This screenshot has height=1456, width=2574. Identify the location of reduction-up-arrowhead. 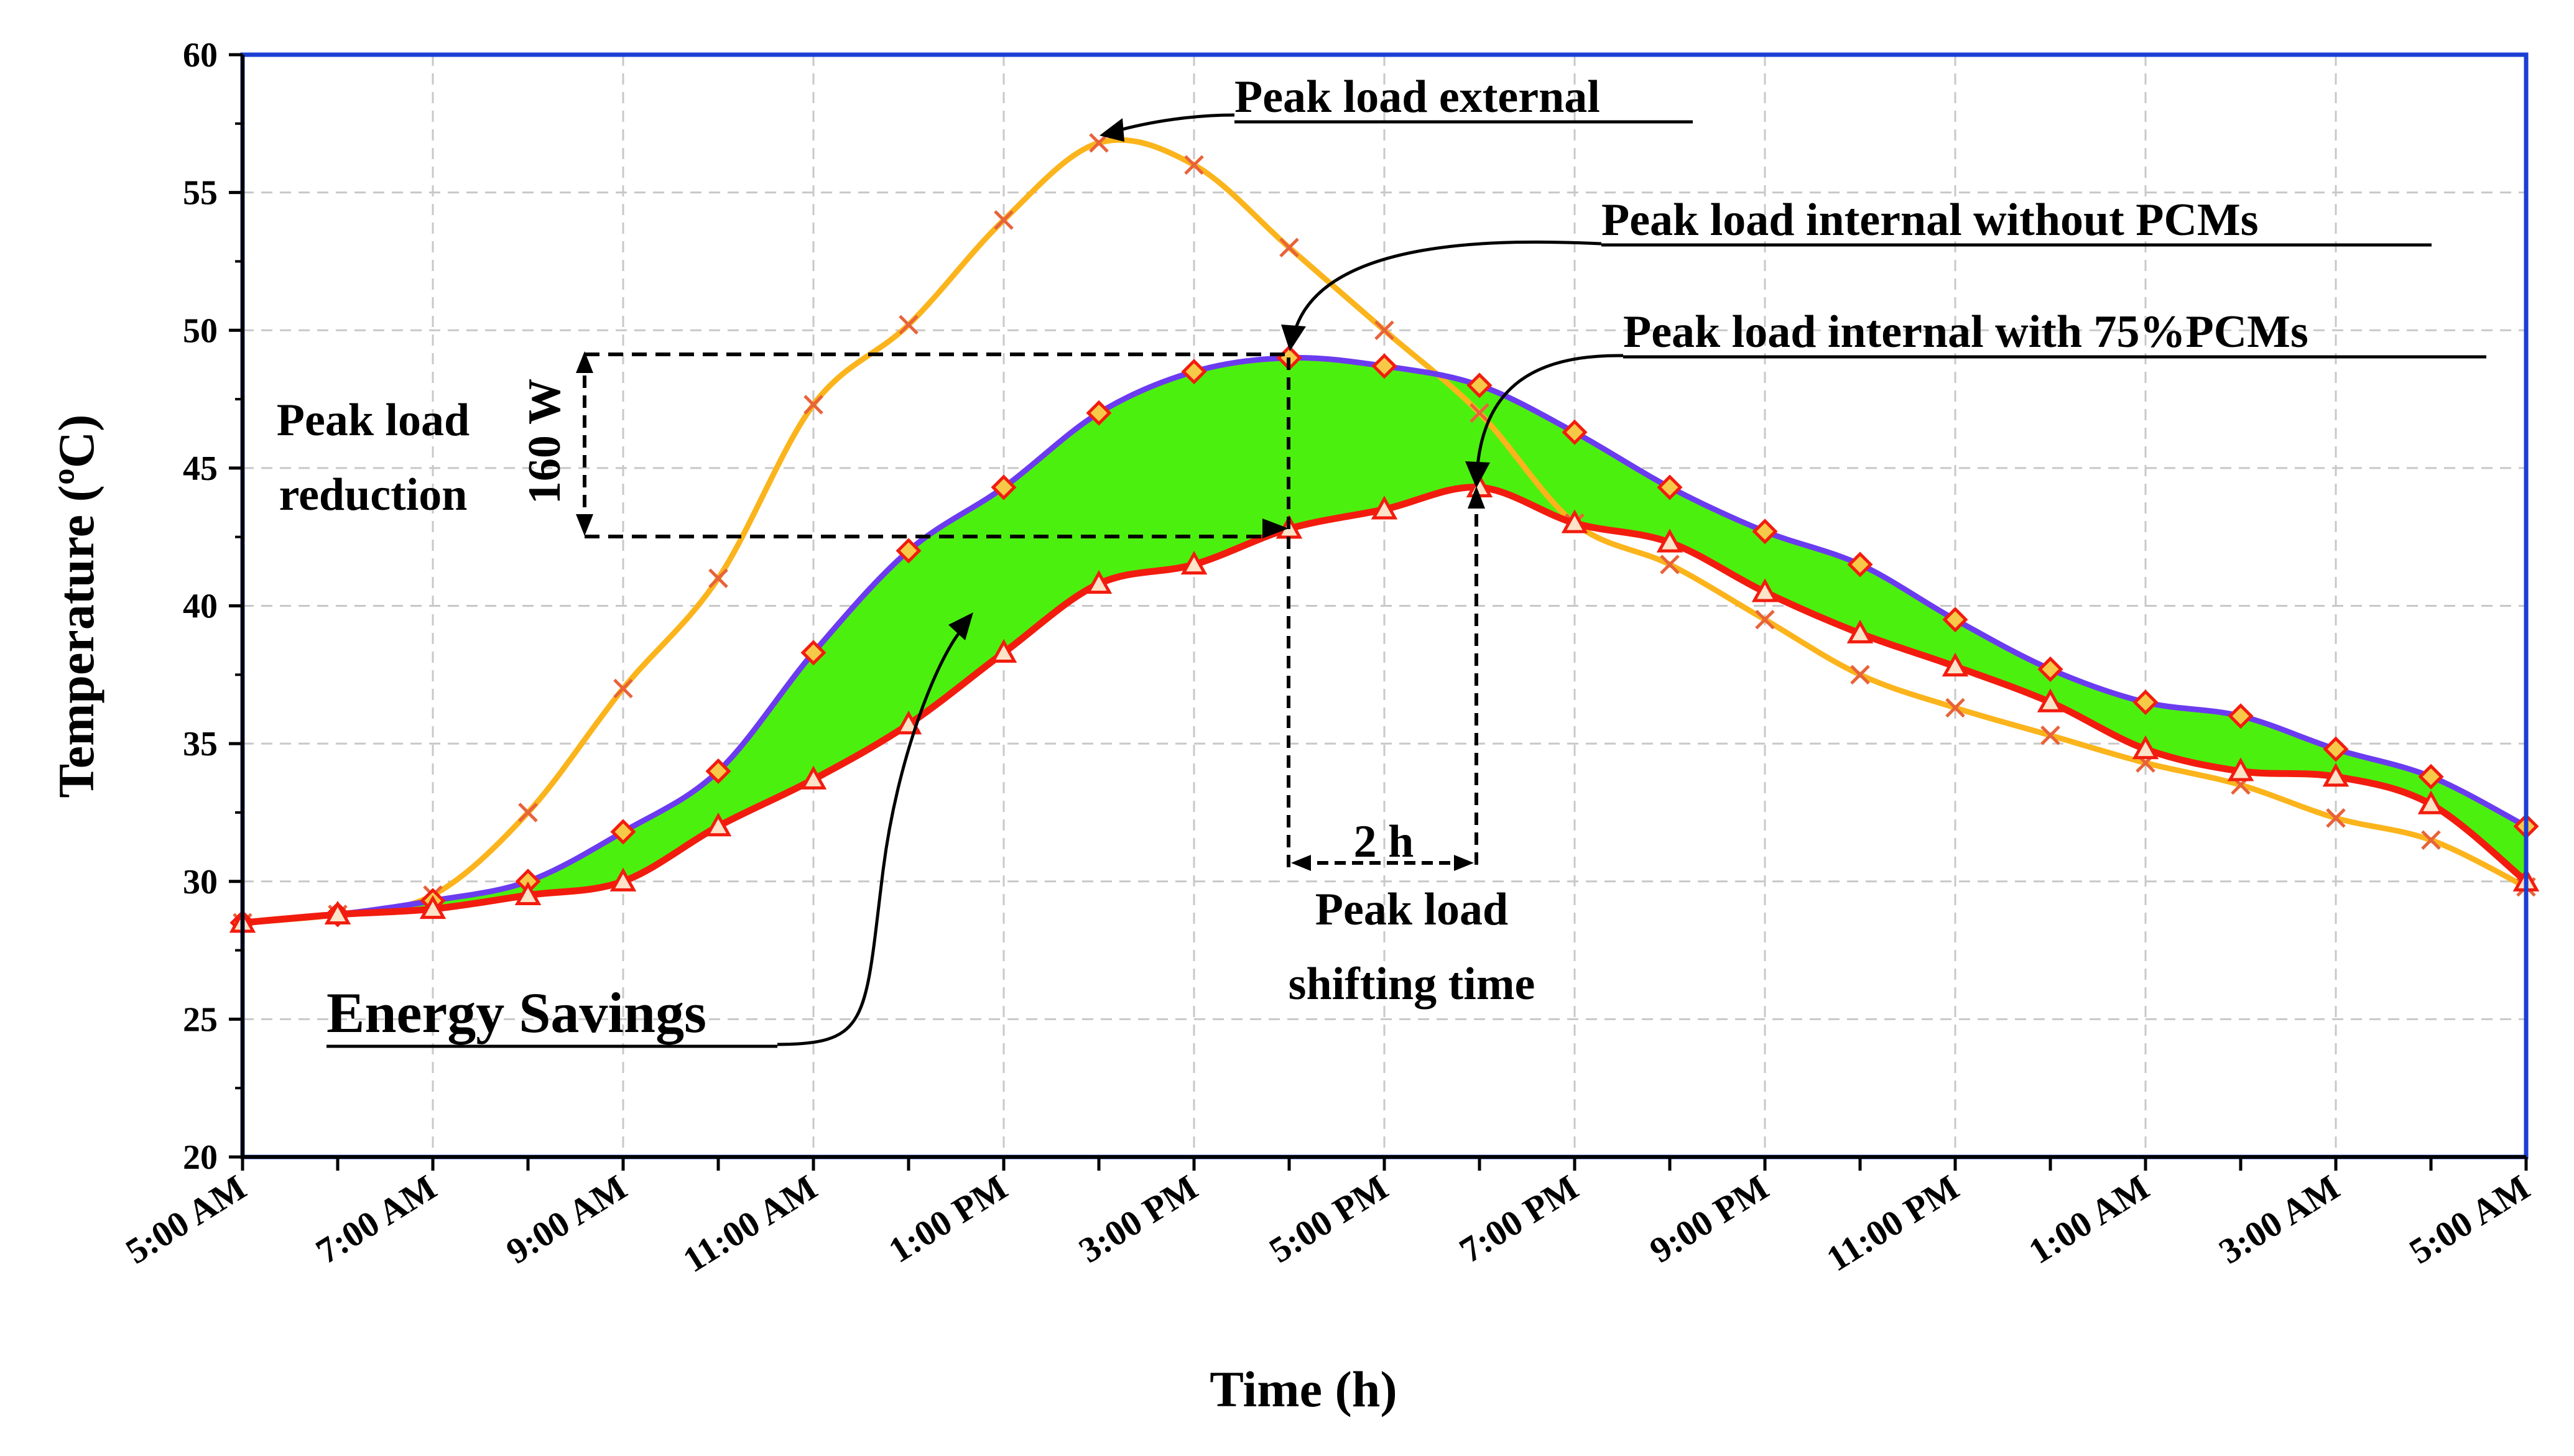
(584, 362).